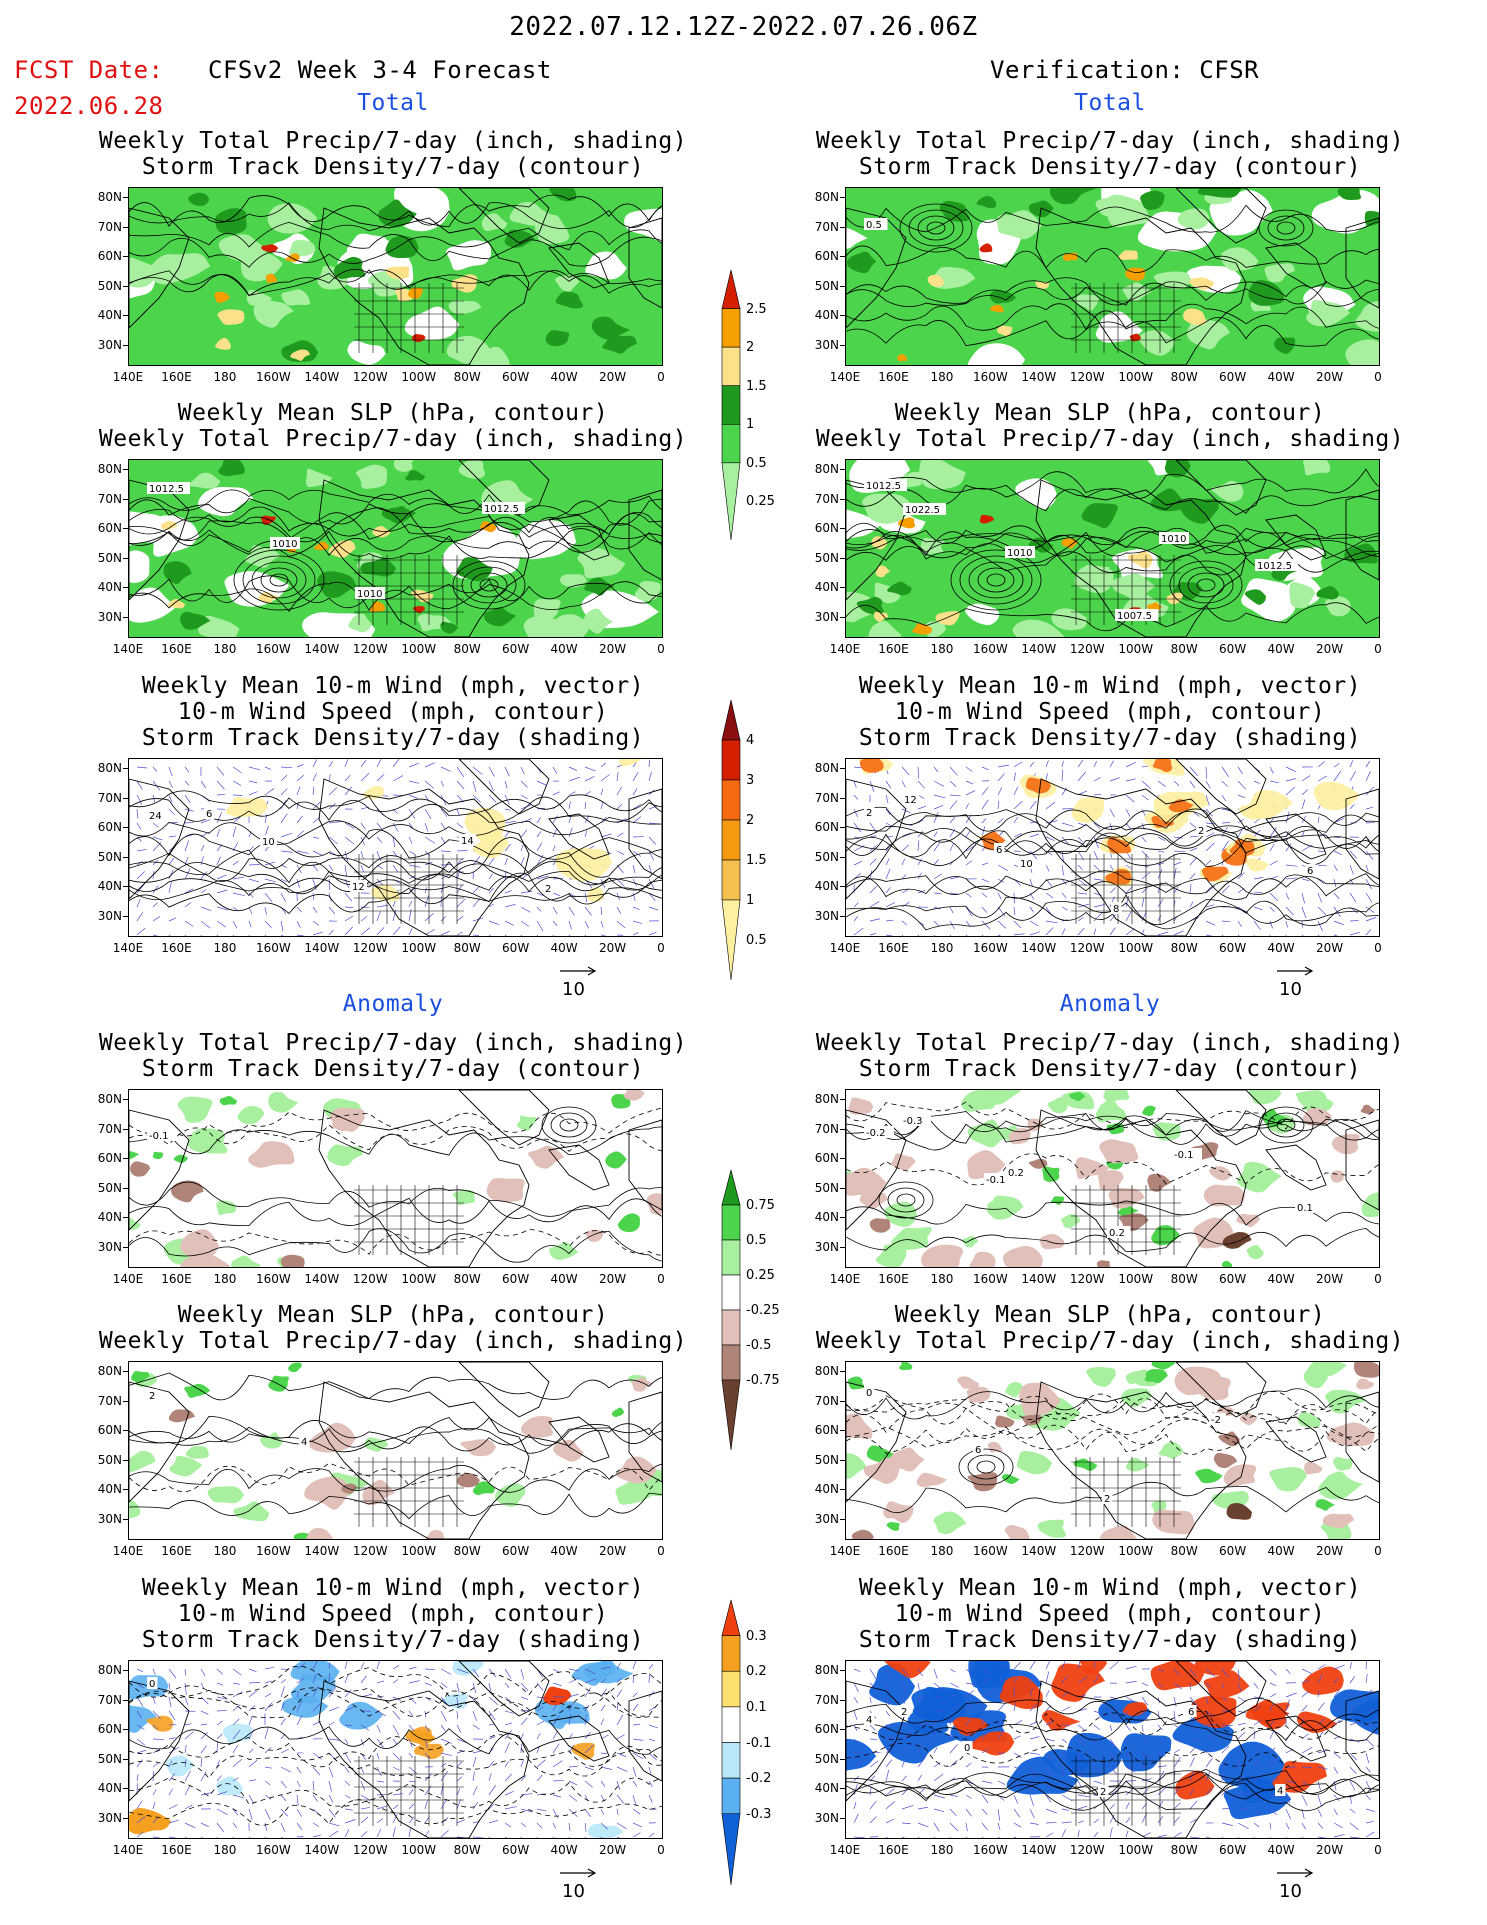  I want to click on contour-label: 1007.5, so click(1134, 616).